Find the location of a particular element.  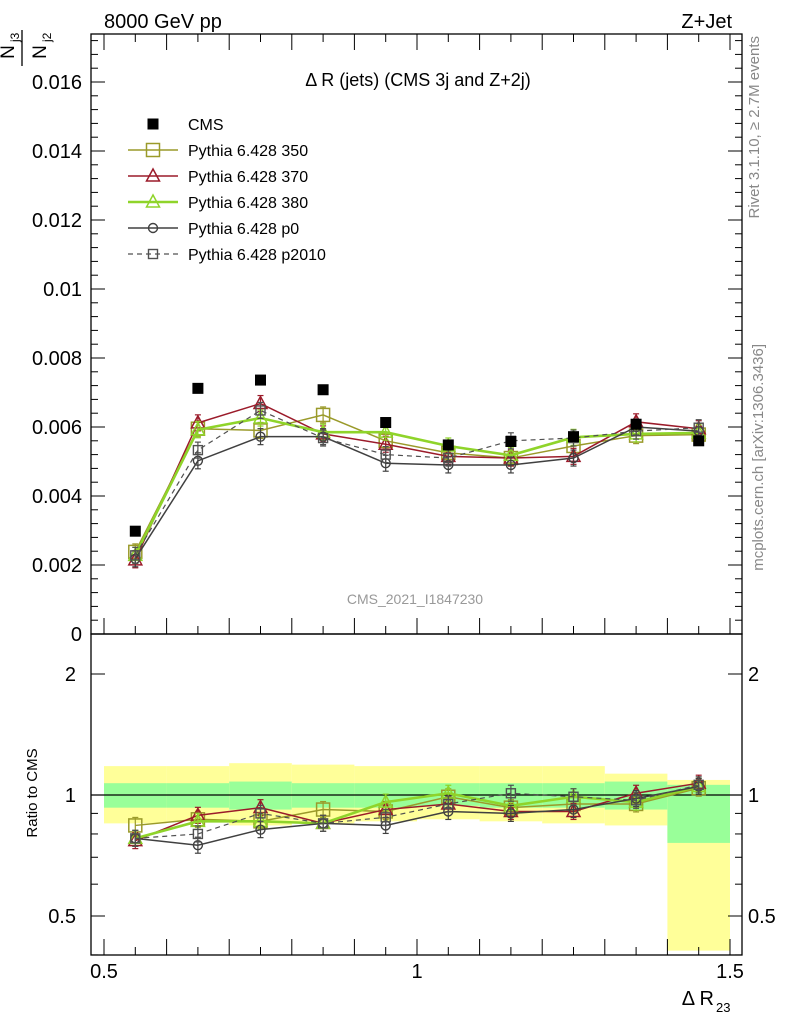

ylabel-numerator: N is located at coordinates (9, 52).